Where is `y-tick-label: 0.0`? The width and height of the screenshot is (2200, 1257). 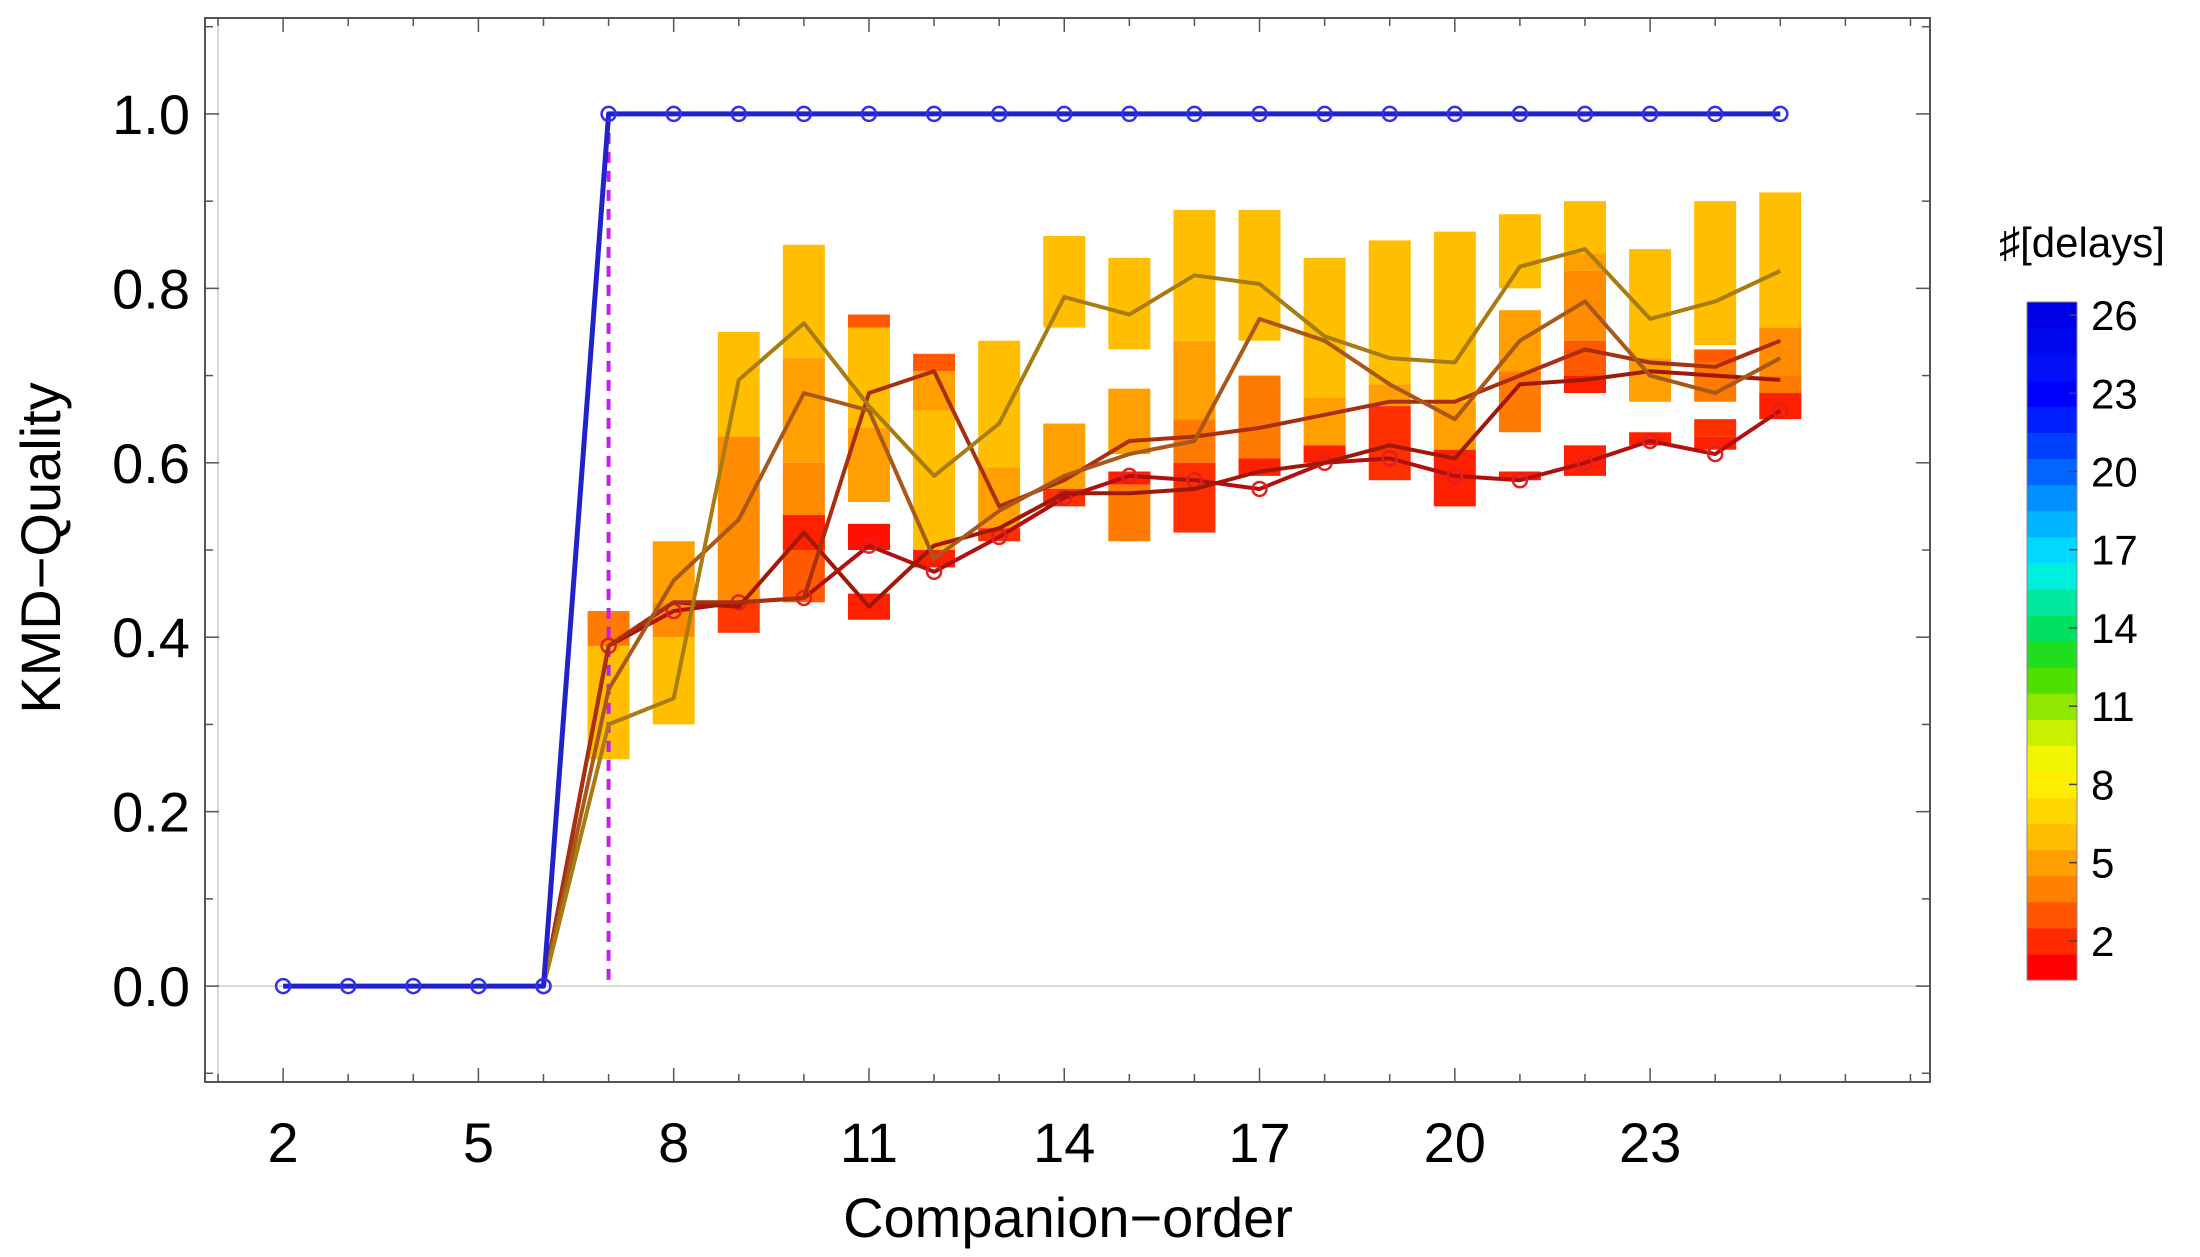
y-tick-label: 0.0 is located at coordinates (151, 986).